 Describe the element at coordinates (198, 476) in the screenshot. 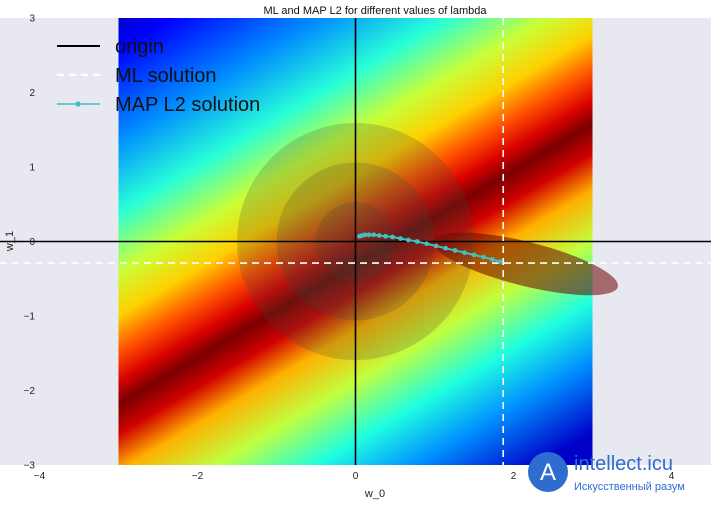

I see `x-tick-label: −2` at that location.